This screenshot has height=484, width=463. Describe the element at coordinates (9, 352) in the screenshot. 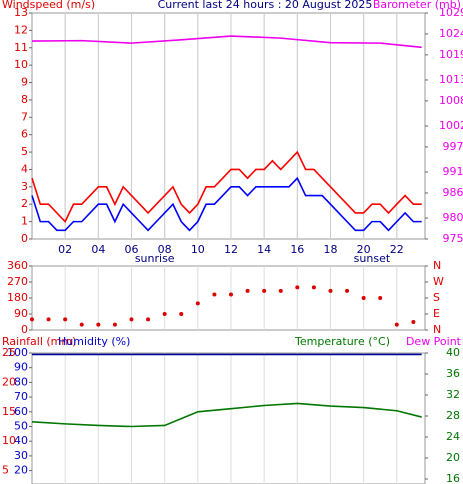

I see `rain-tick-label: 25` at that location.